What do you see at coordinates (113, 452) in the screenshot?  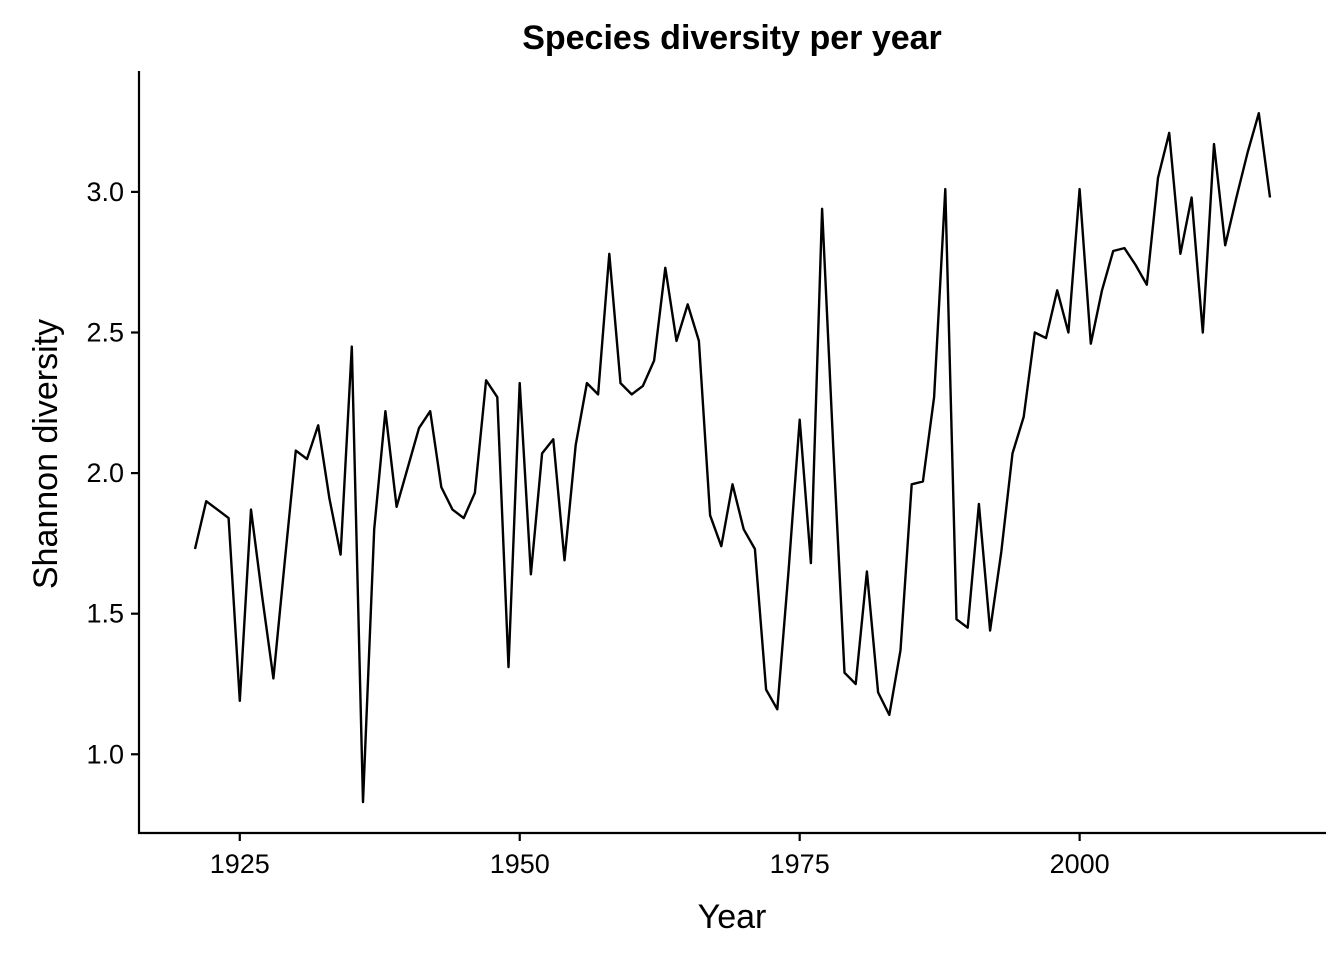 I see `y-axis: 1.0 1.5 2.0 2.5 3.0` at bounding box center [113, 452].